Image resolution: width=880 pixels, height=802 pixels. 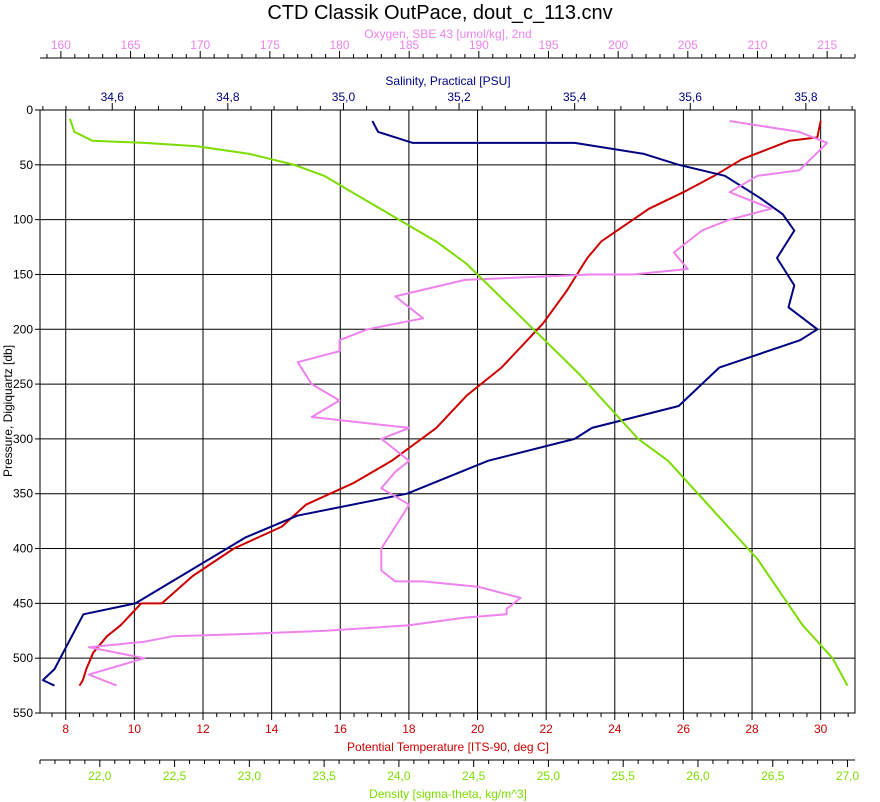 What do you see at coordinates (691, 97) in the screenshot?
I see `salinity-tick-label: 35,6` at bounding box center [691, 97].